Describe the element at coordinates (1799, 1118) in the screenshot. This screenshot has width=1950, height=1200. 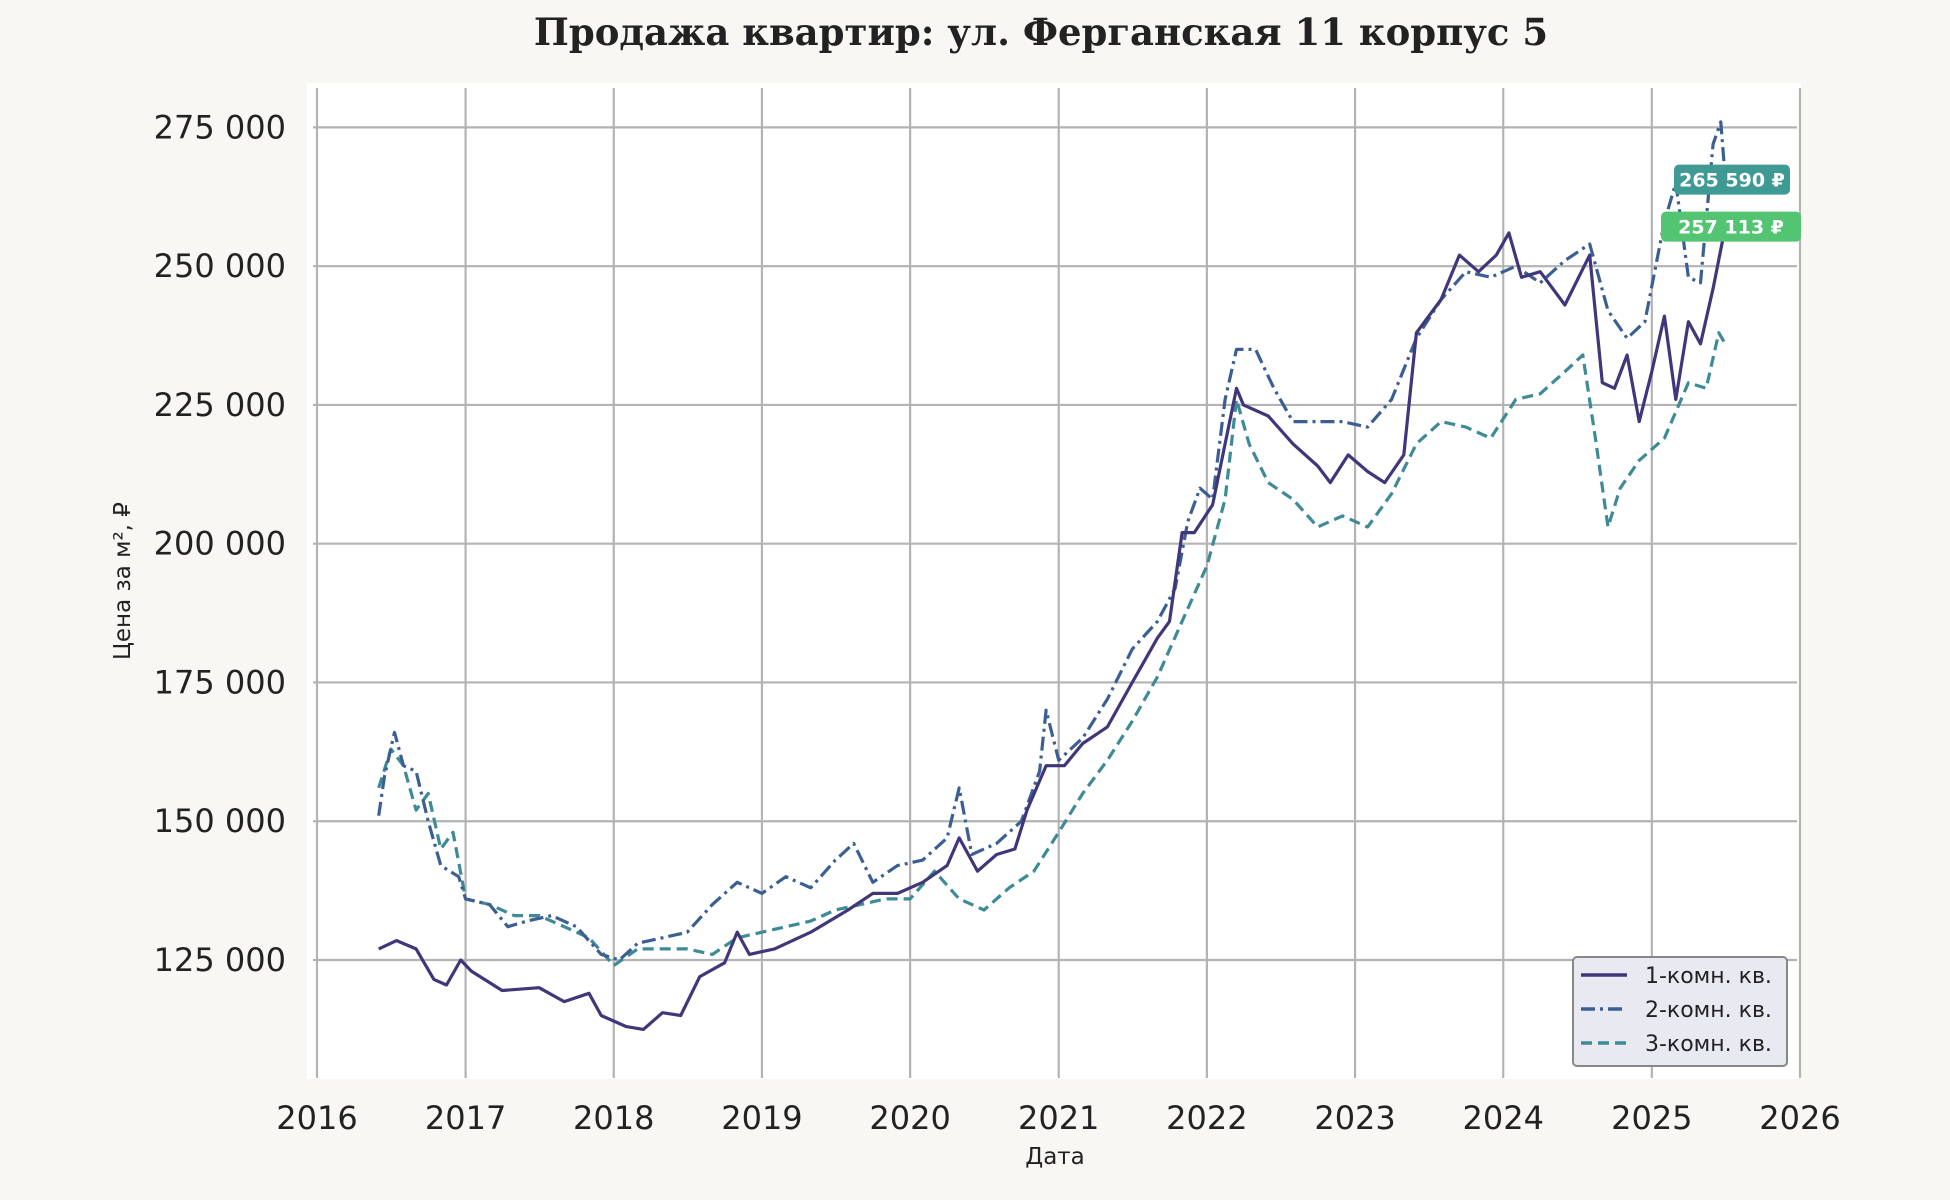
I see `x-tick-label: 2026` at that location.